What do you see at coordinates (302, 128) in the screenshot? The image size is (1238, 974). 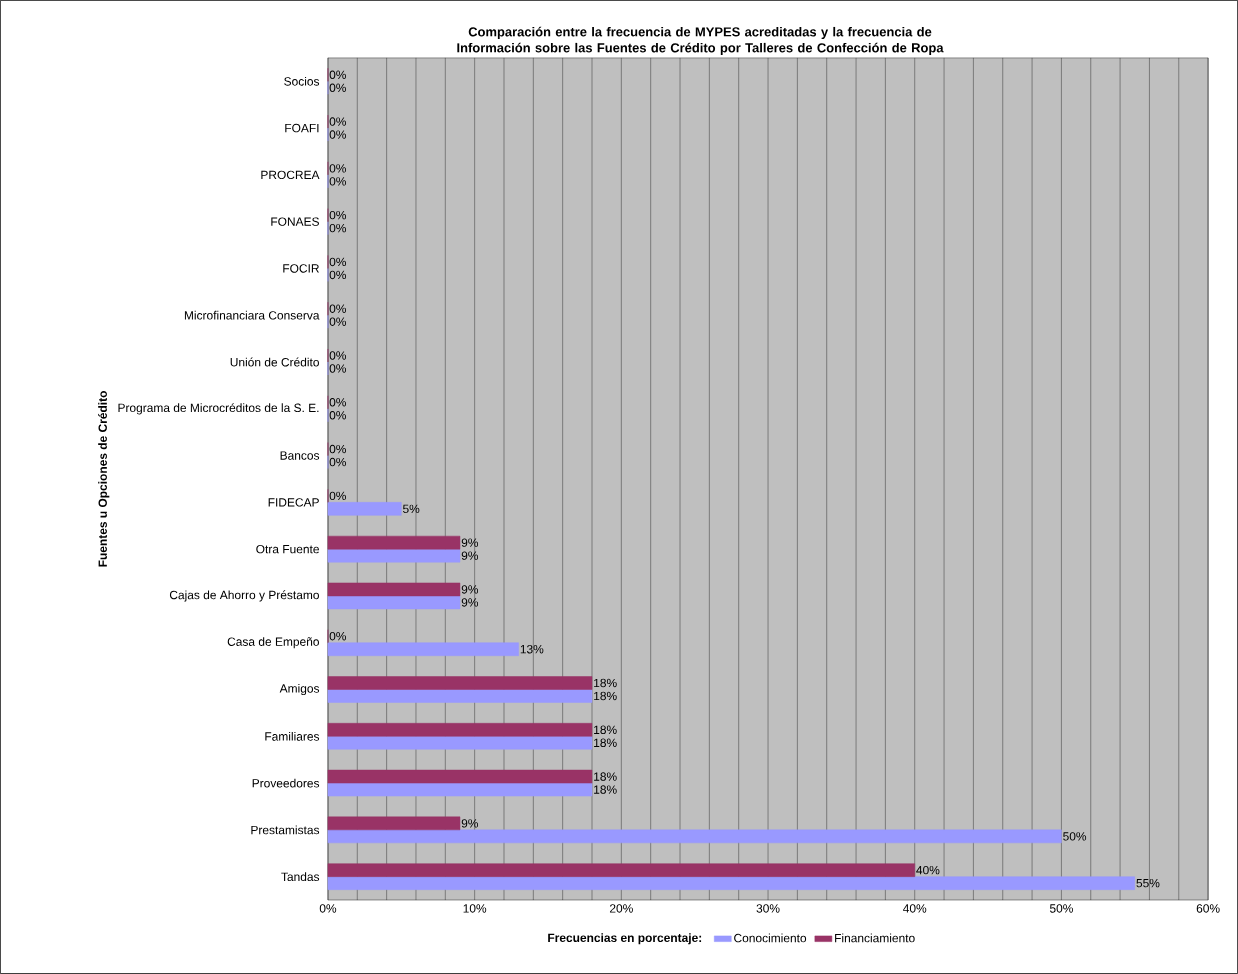 I see `y-tick-label: FOAFI` at bounding box center [302, 128].